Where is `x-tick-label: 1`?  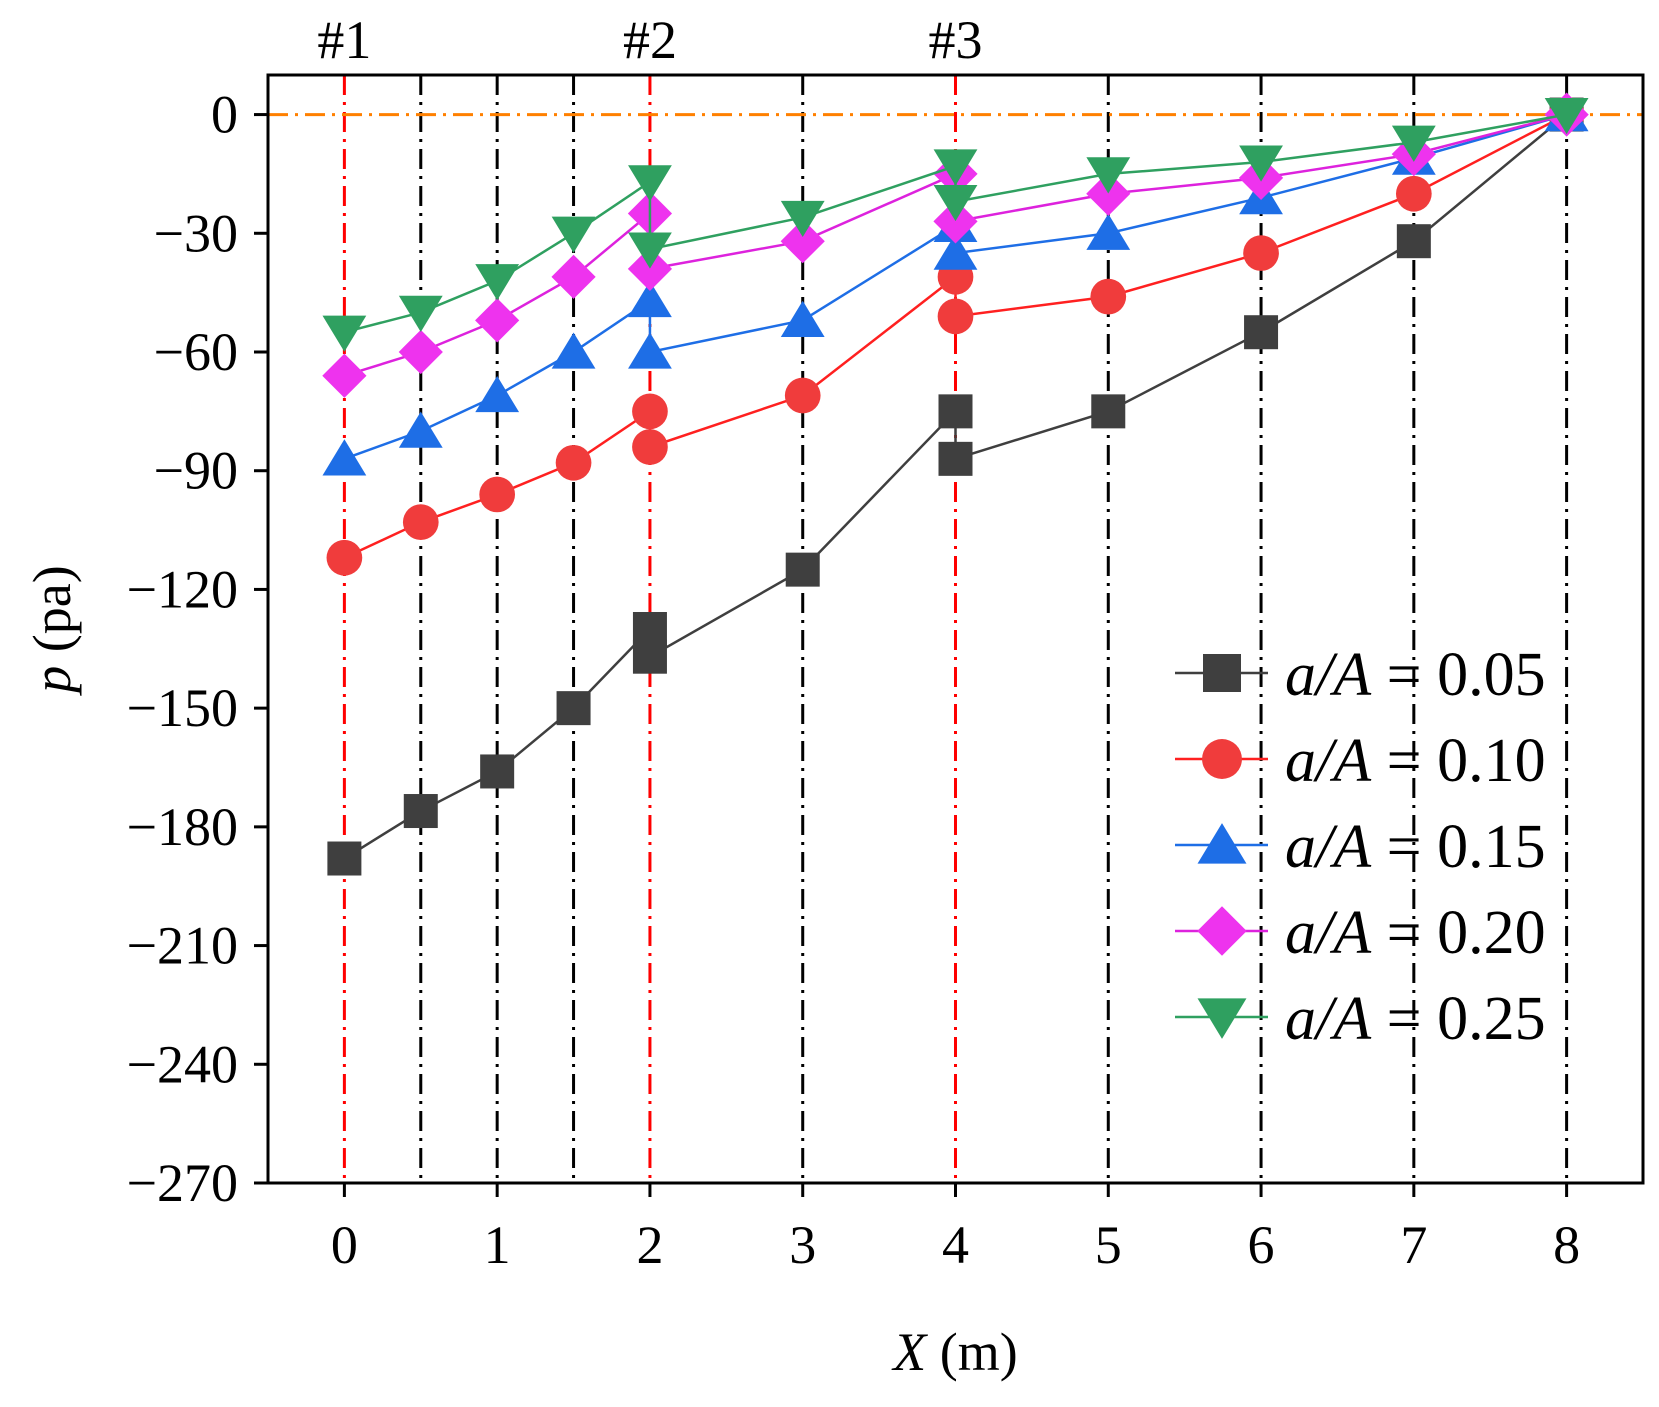 x-tick-label: 1 is located at coordinates (497, 1245).